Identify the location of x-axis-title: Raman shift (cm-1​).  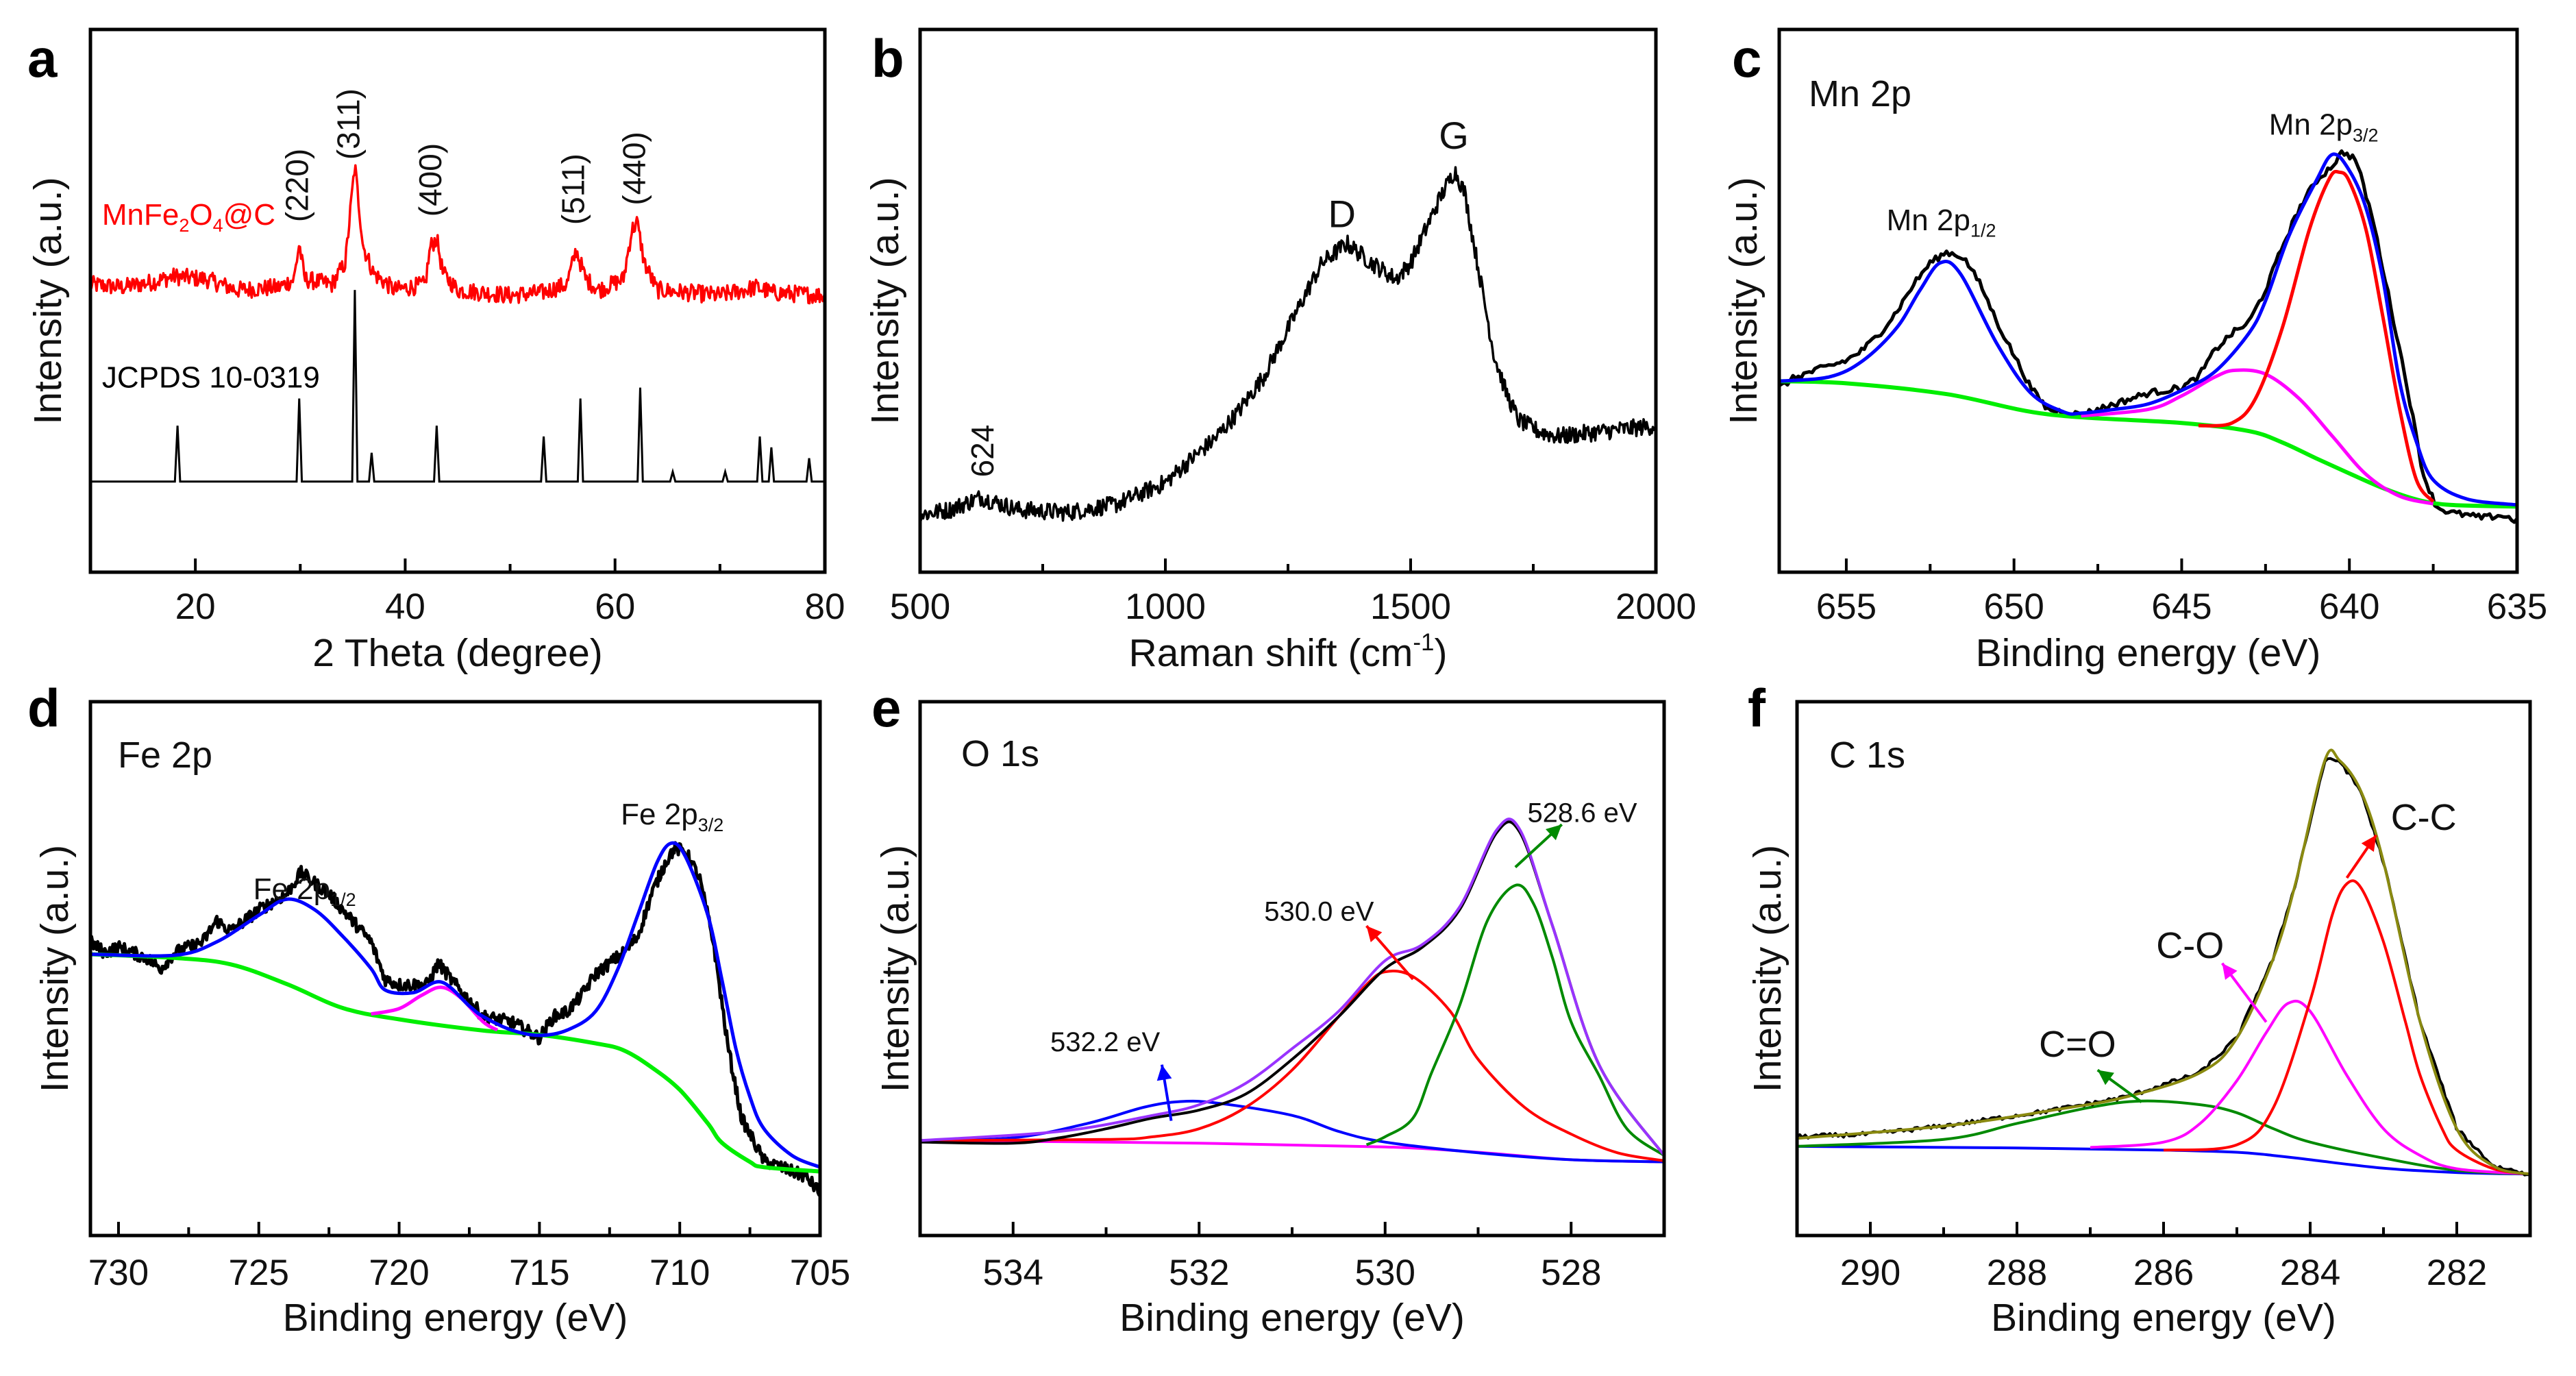
(1287, 652).